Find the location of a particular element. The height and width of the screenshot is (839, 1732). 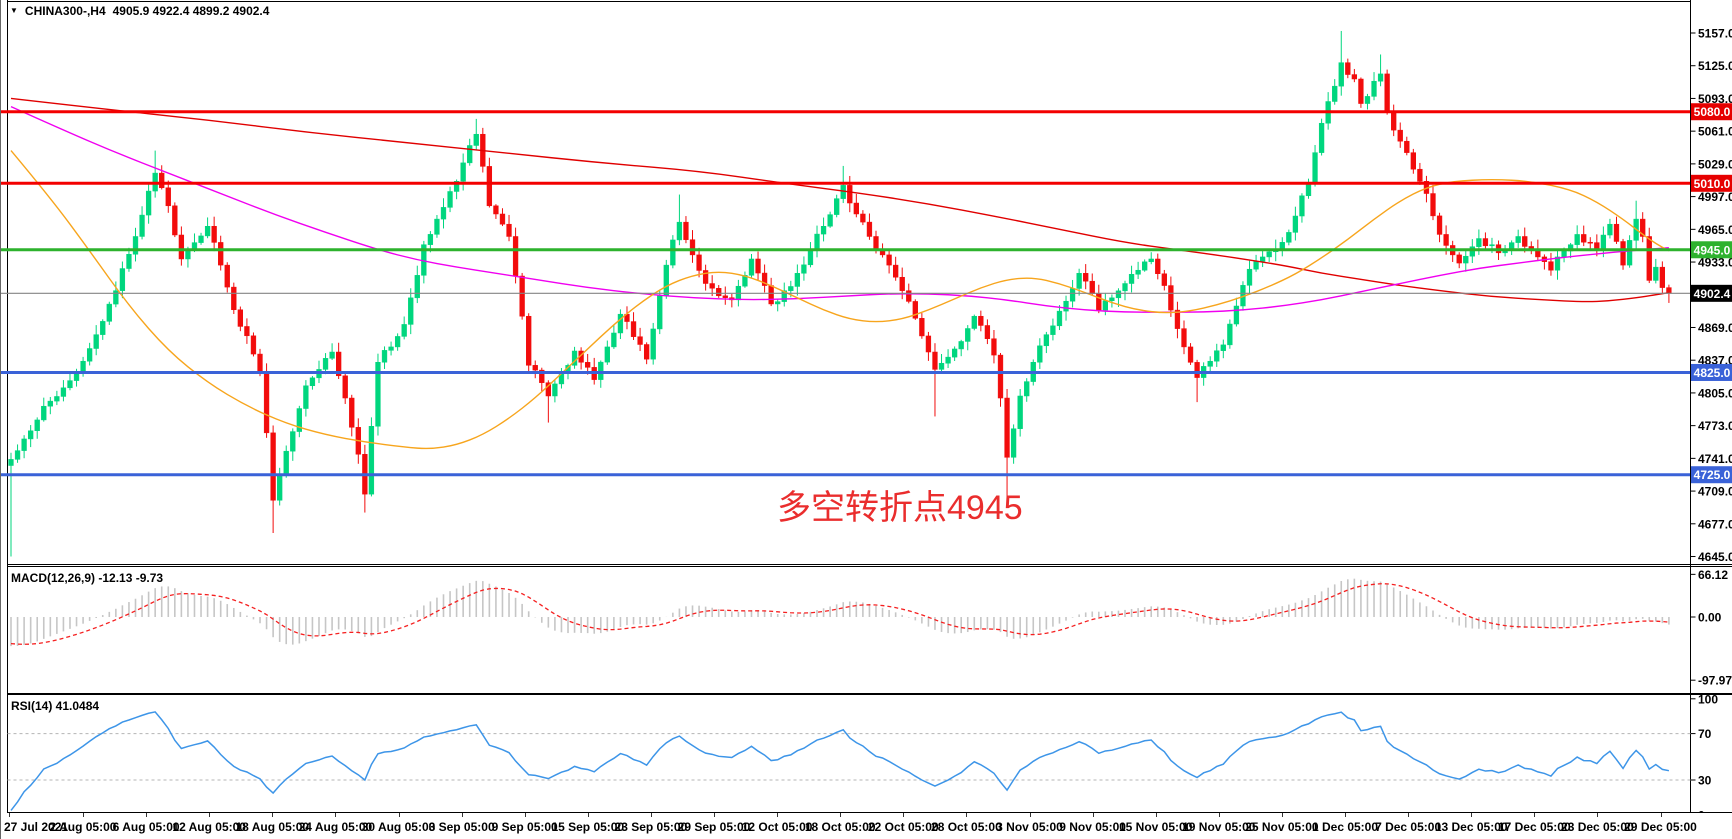

price-badge-4725.0: 4725.0 is located at coordinates (1711, 475).